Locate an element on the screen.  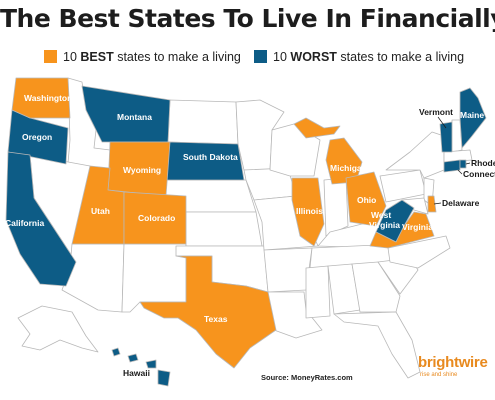
state-kansas is located at coordinates (224, 229).